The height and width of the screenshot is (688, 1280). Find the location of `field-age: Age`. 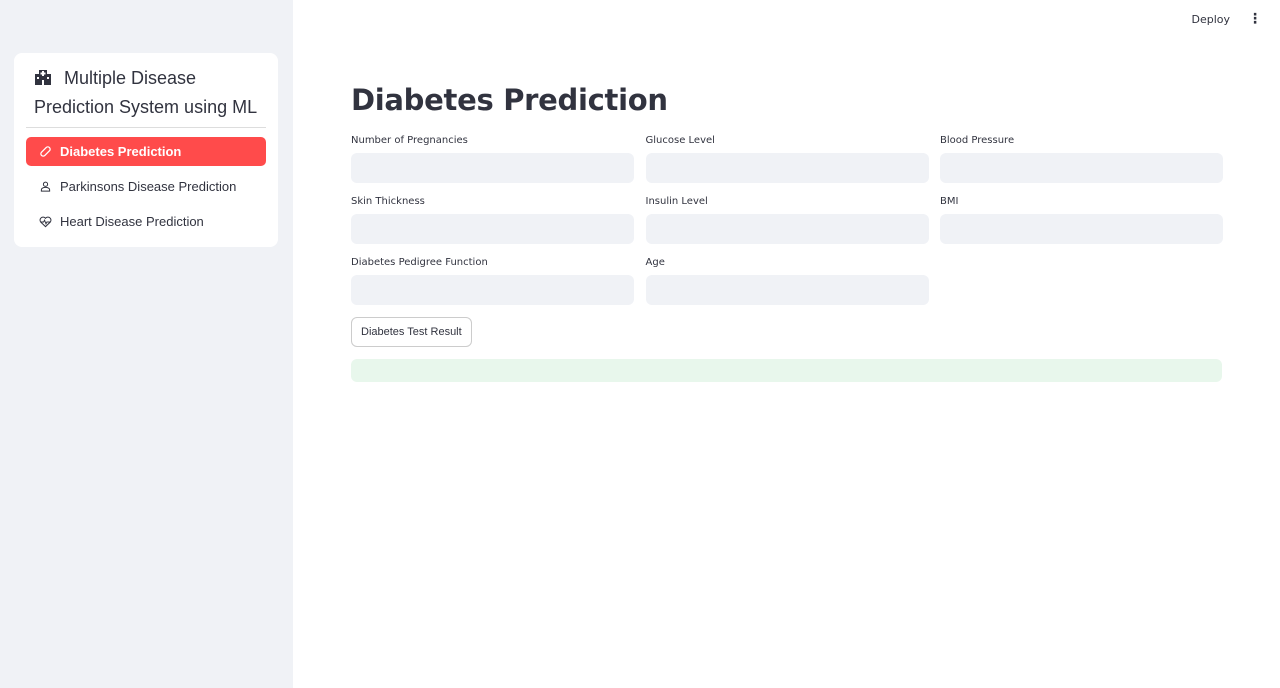

field-age: Age is located at coordinates (787, 280).